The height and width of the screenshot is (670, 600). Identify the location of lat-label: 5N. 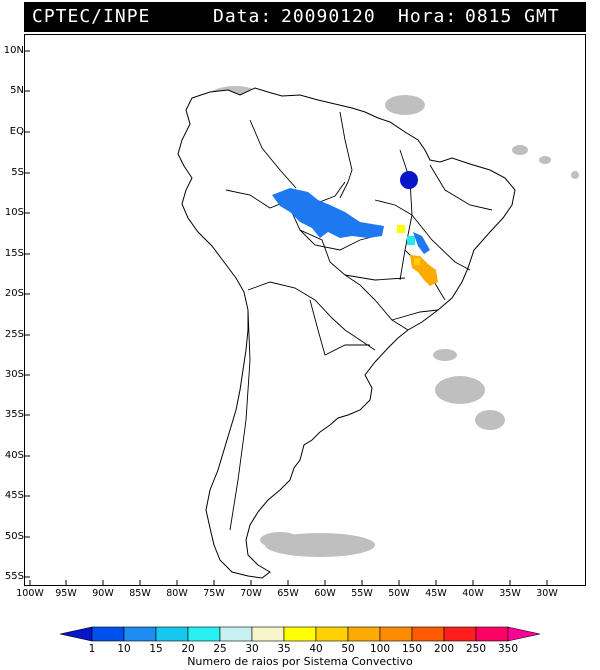
(17, 90).